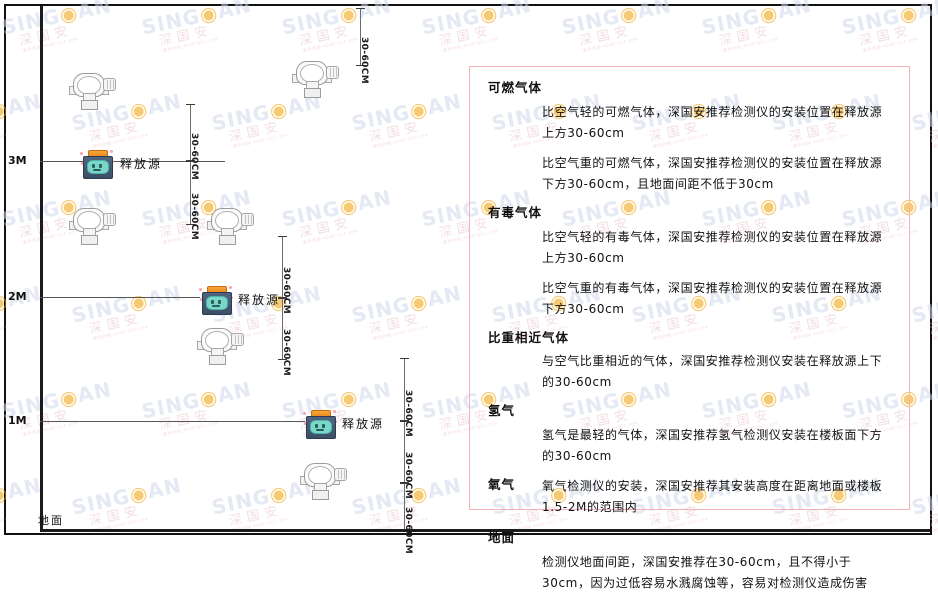  Describe the element at coordinates (515, 87) in the screenshot. I see `guideline-section-title: 可燃气体` at that location.